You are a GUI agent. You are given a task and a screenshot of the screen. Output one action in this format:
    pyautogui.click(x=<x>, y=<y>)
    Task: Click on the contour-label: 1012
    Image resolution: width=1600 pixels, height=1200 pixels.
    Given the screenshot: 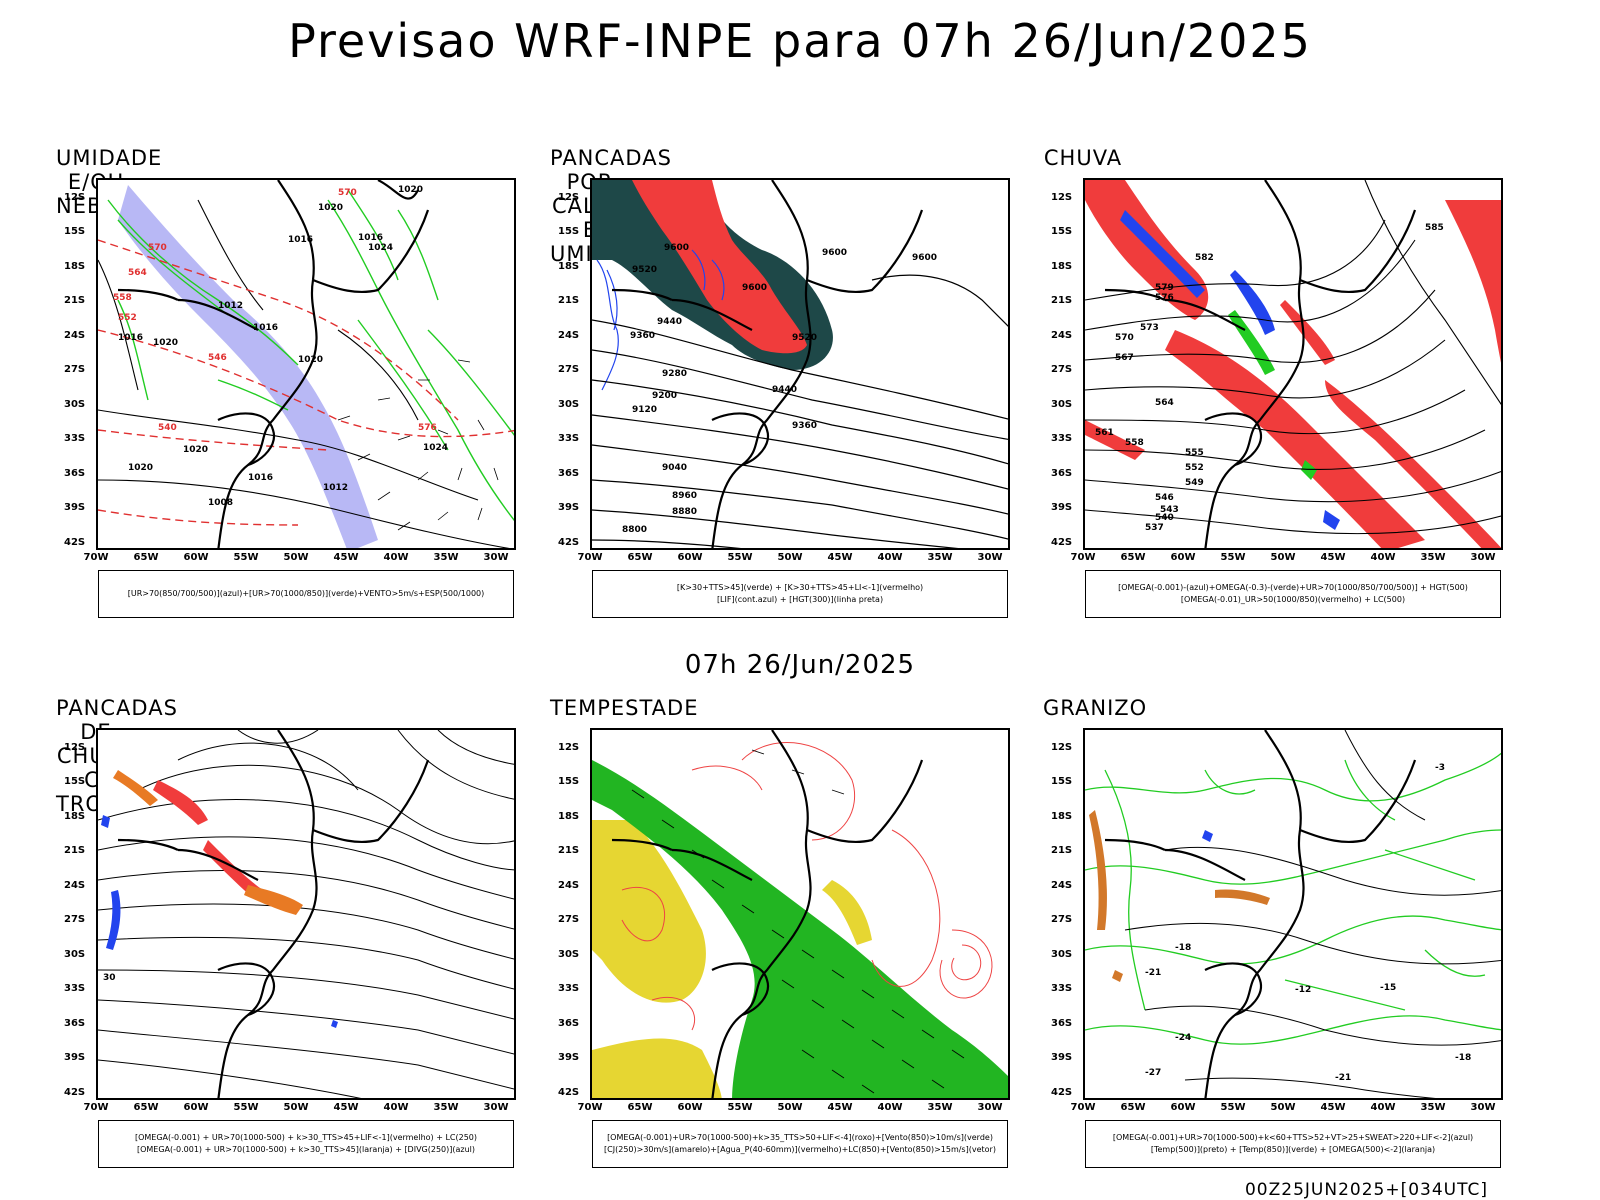 What is the action you would take?
    pyautogui.click(x=230, y=306)
    